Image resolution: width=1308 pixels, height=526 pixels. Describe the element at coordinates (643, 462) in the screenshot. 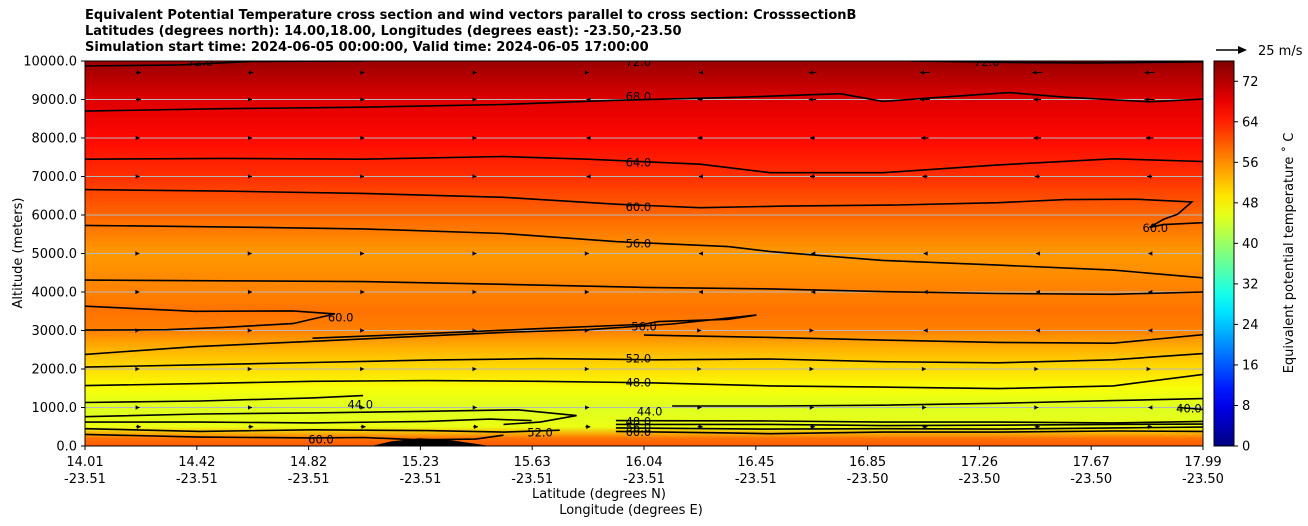

I see `x-tick-label-lat: 16.04` at that location.